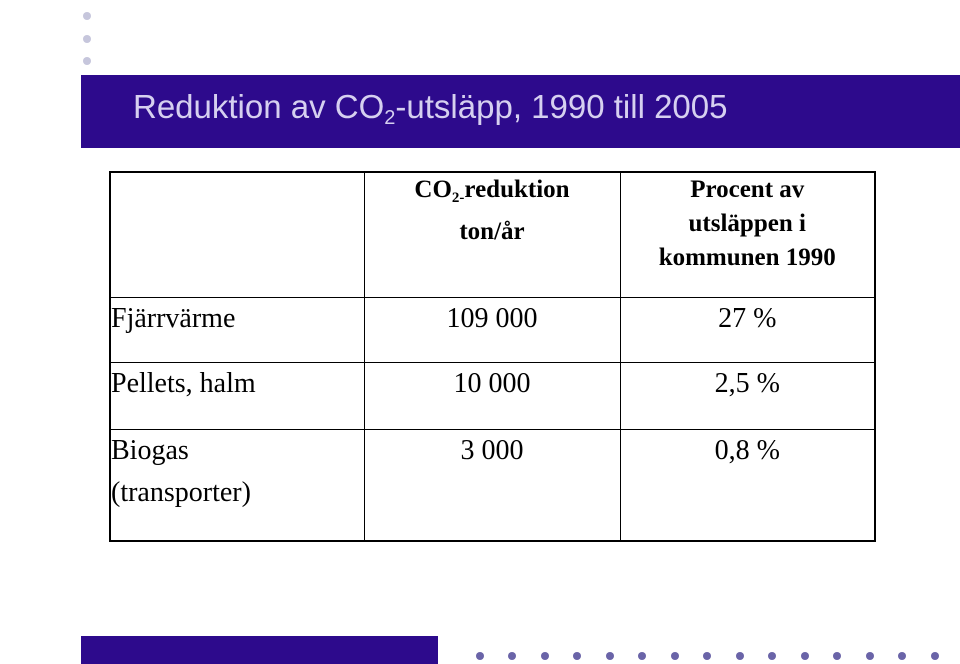 This screenshot has height=664, width=960. I want to click on row-label-line: (transporter), so click(181, 492).